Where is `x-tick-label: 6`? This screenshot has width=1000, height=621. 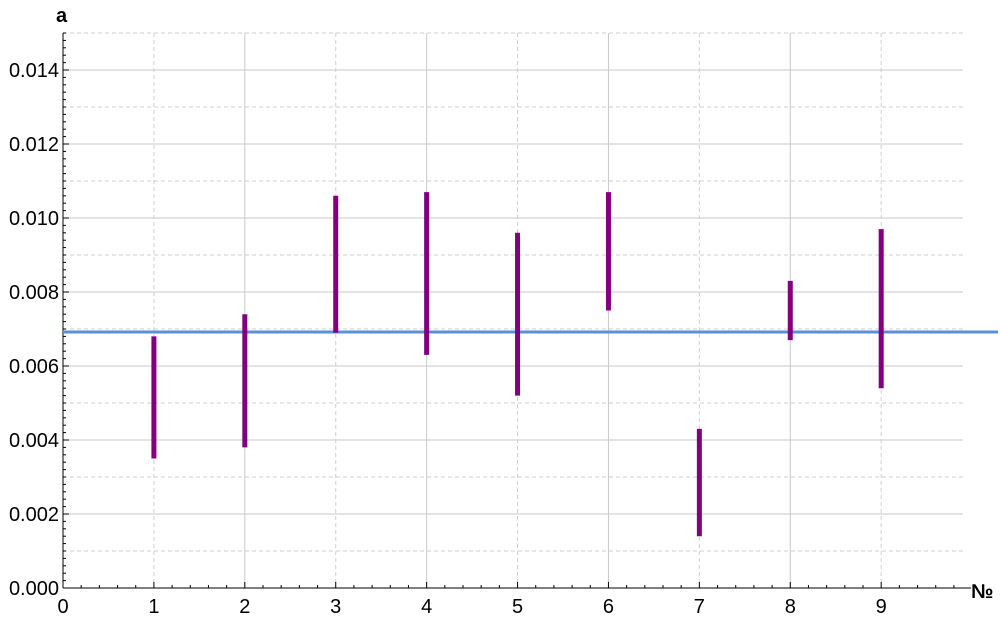 x-tick-label: 6 is located at coordinates (608, 607).